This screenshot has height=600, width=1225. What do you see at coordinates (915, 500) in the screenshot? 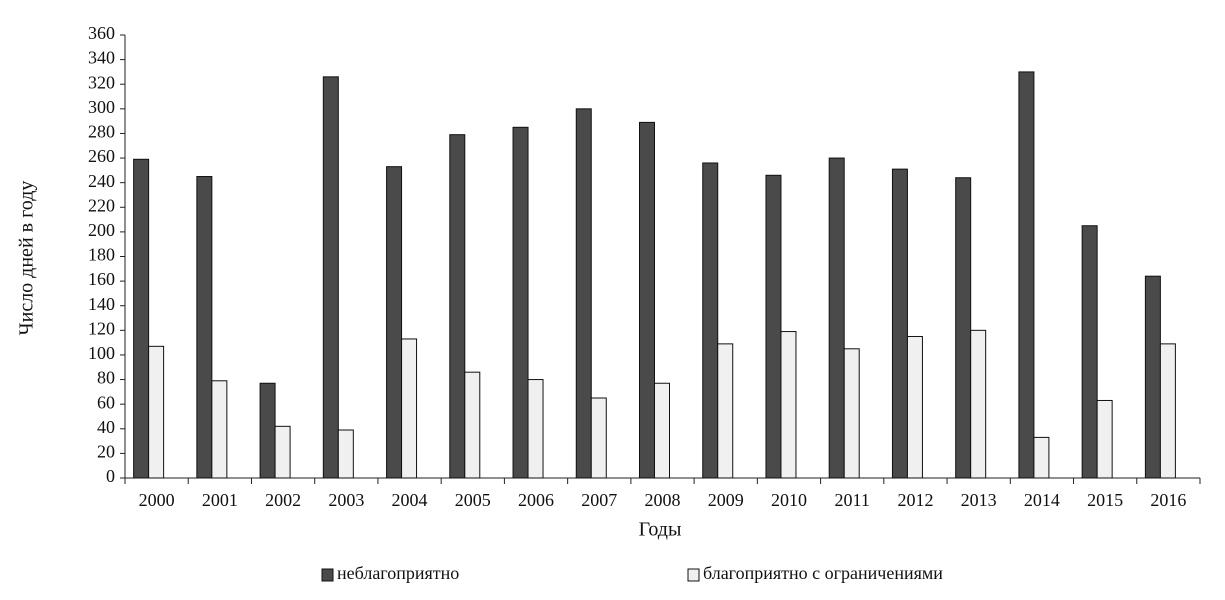
I see `x-tick-label: 2012` at bounding box center [915, 500].